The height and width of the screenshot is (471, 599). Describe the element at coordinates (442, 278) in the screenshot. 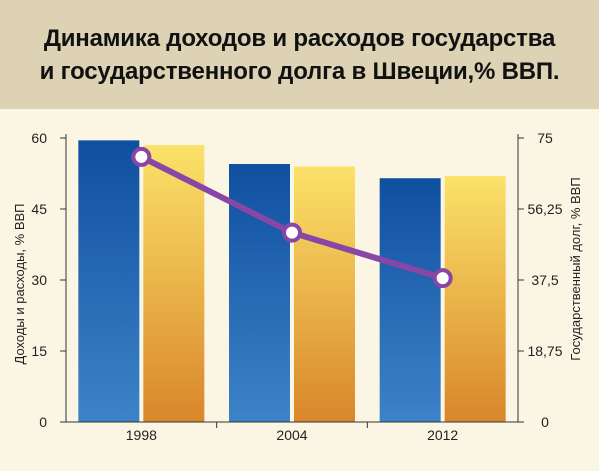

I see `debt-point-2012` at that location.